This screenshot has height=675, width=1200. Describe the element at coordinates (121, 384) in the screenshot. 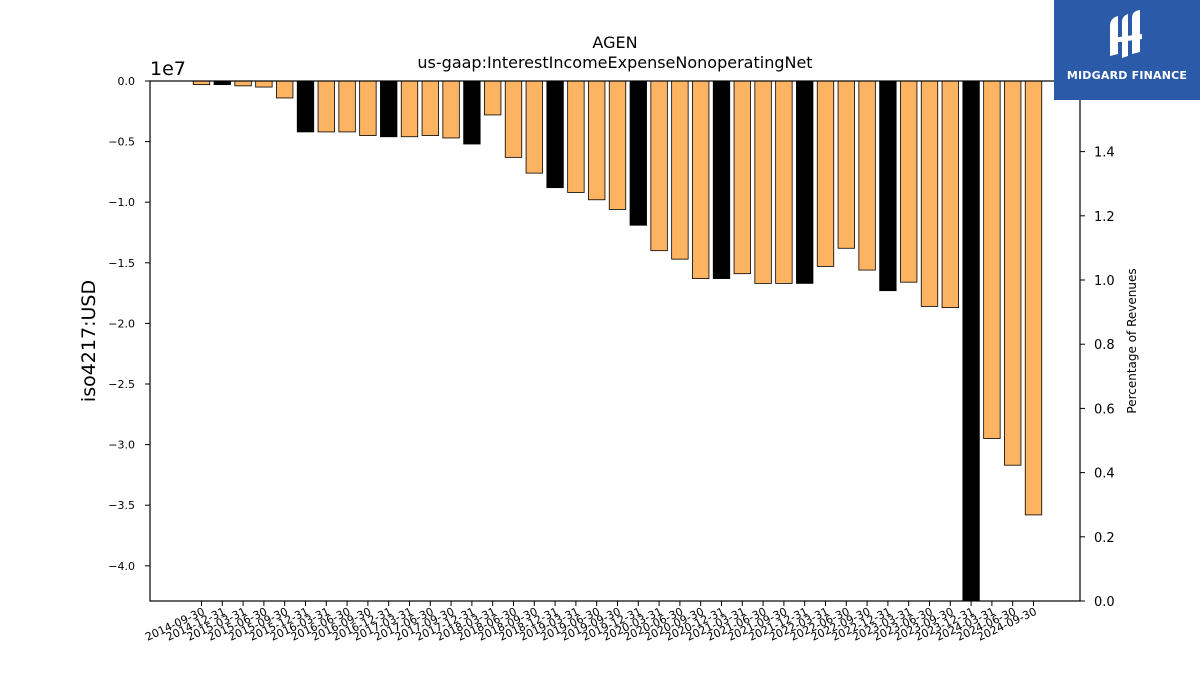

I see `y-tick-label: −2.5` at that location.